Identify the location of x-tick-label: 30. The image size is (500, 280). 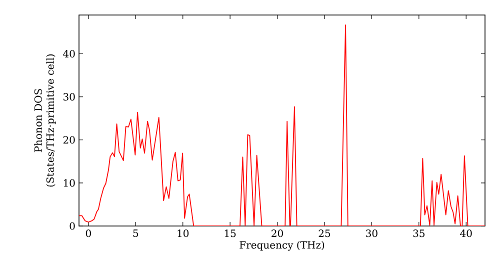
(372, 234).